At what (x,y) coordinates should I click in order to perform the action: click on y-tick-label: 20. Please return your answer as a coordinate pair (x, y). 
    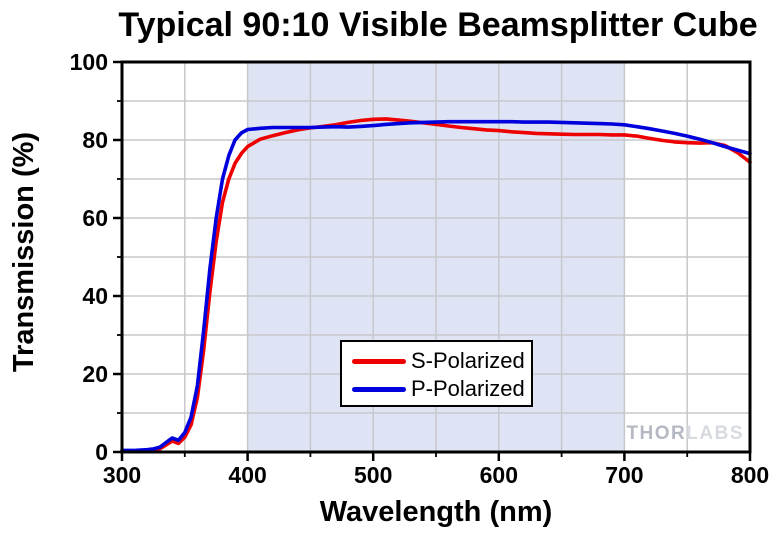
    Looking at the image, I should click on (95, 374).